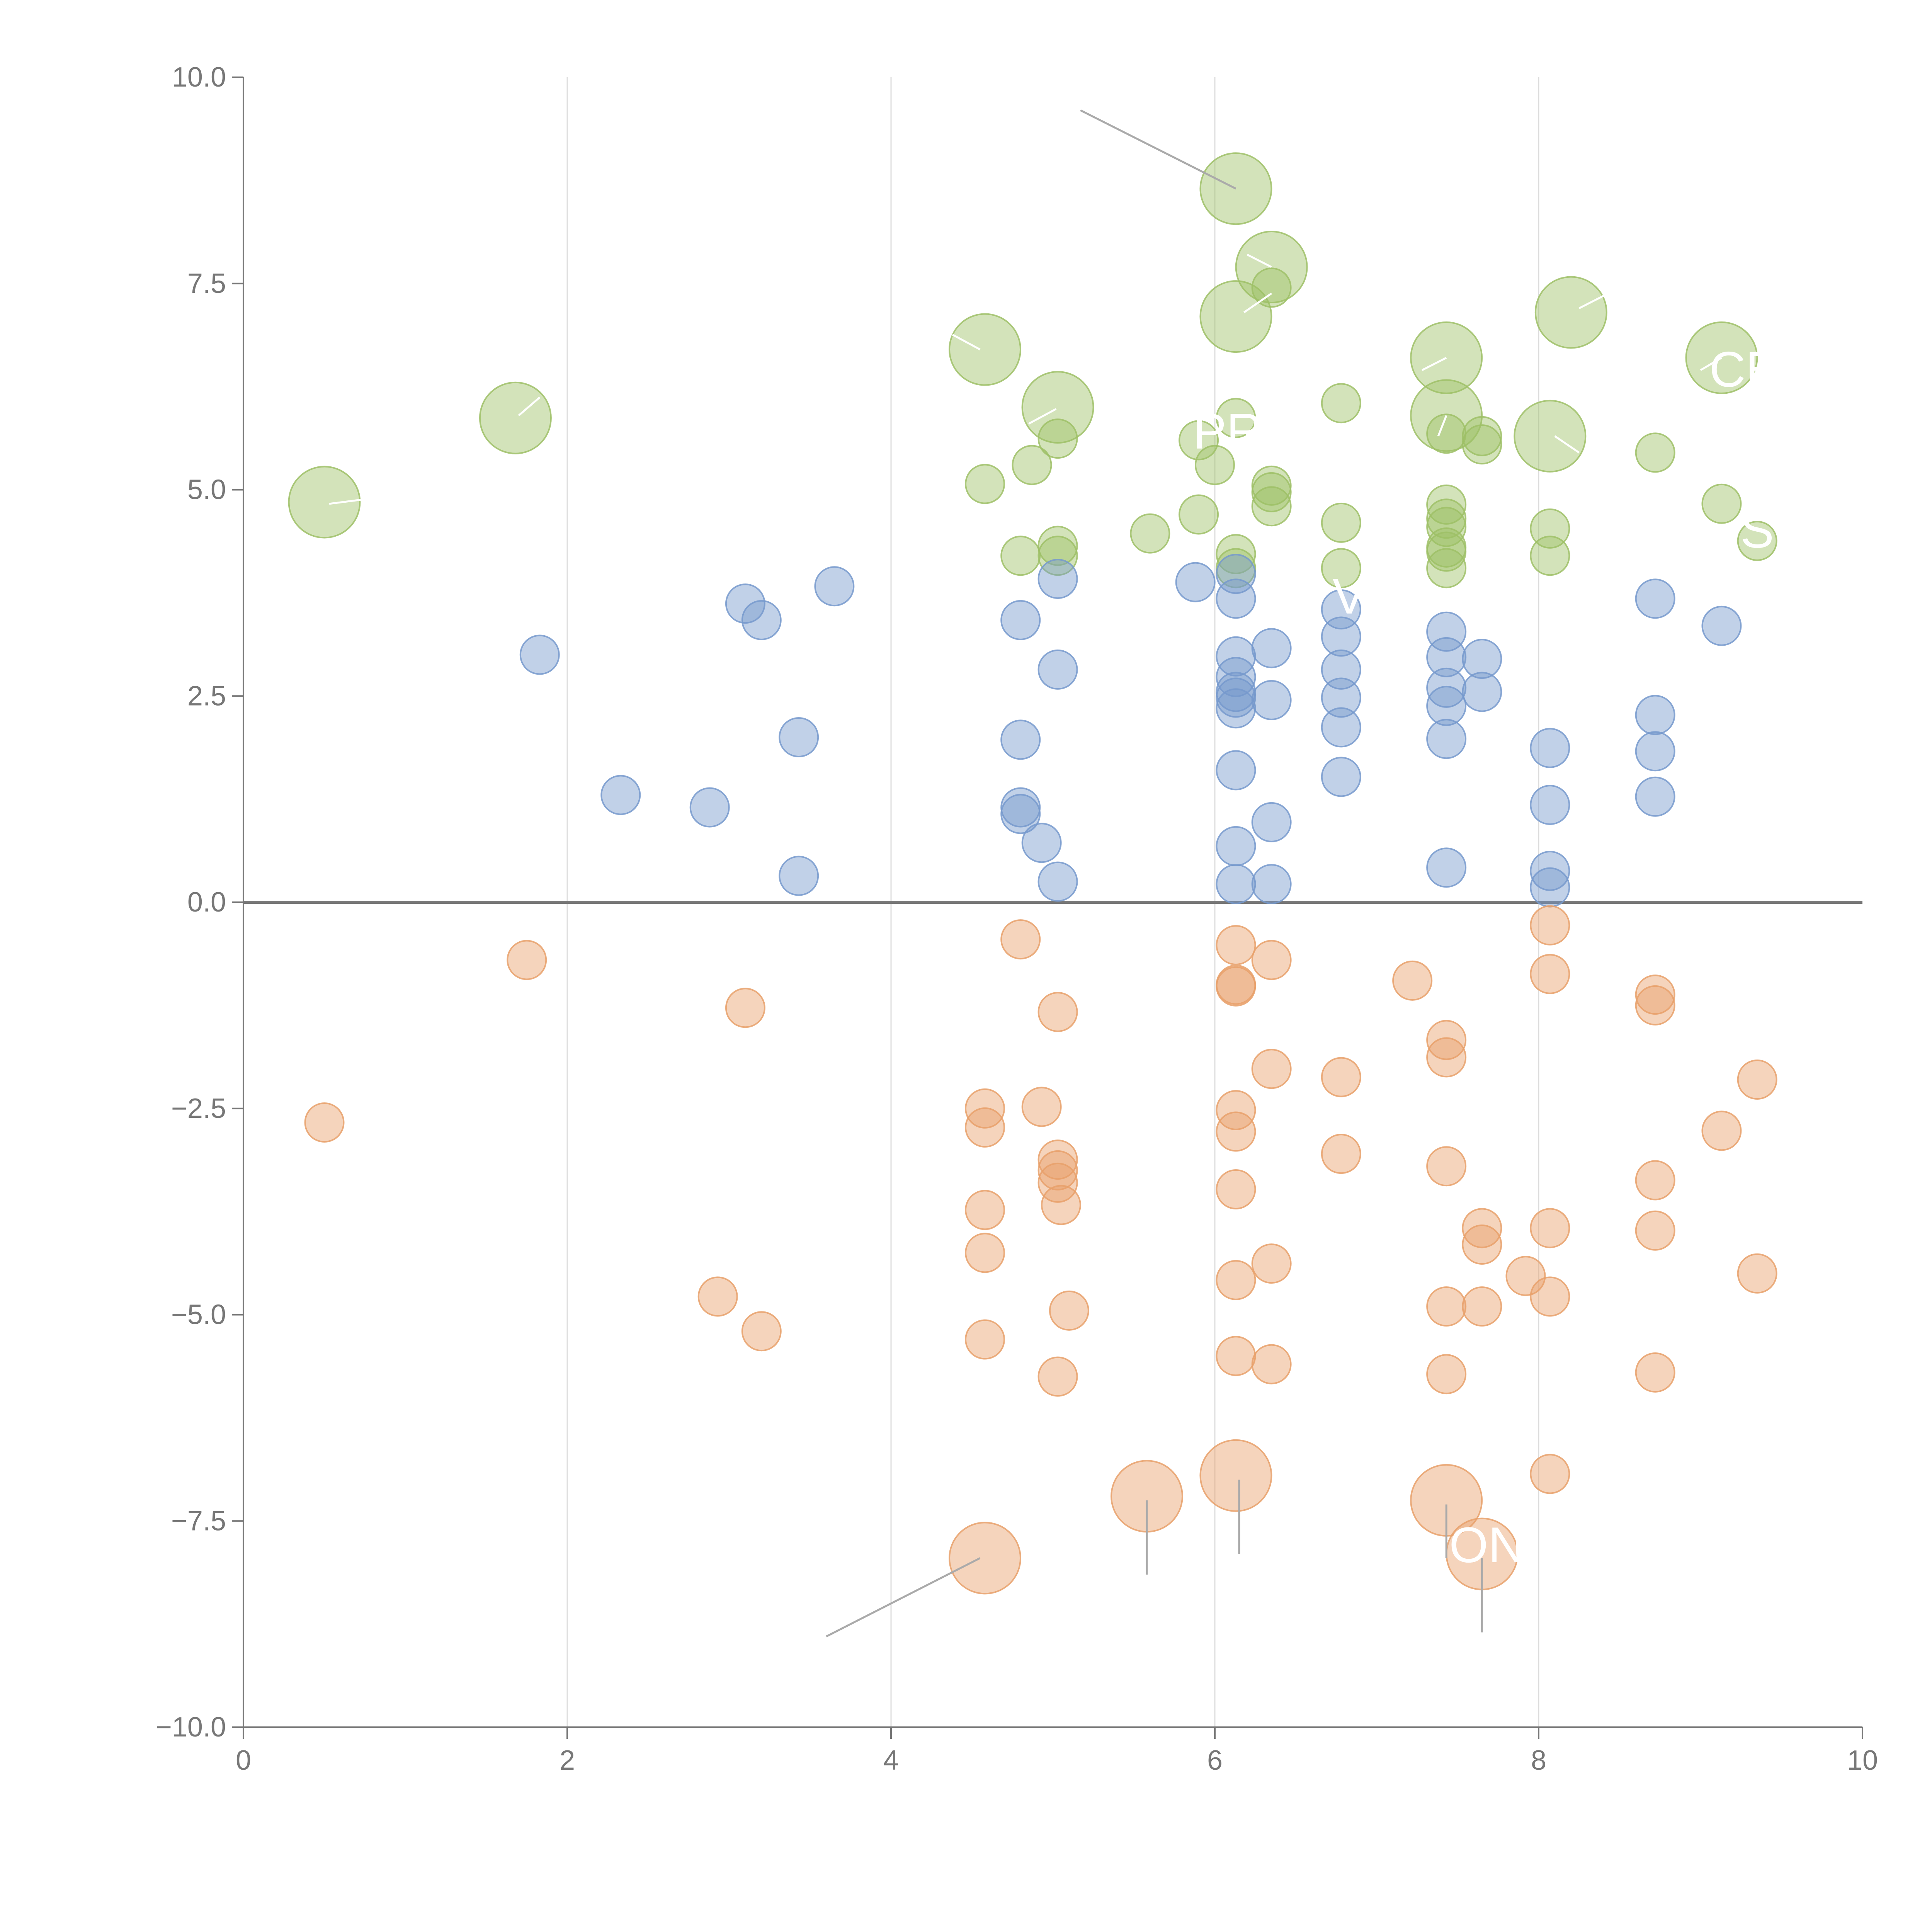 This screenshot has width=1932, height=1932. What do you see at coordinates (207, 903) in the screenshot?
I see `y-tick-label: 0.0` at bounding box center [207, 903].